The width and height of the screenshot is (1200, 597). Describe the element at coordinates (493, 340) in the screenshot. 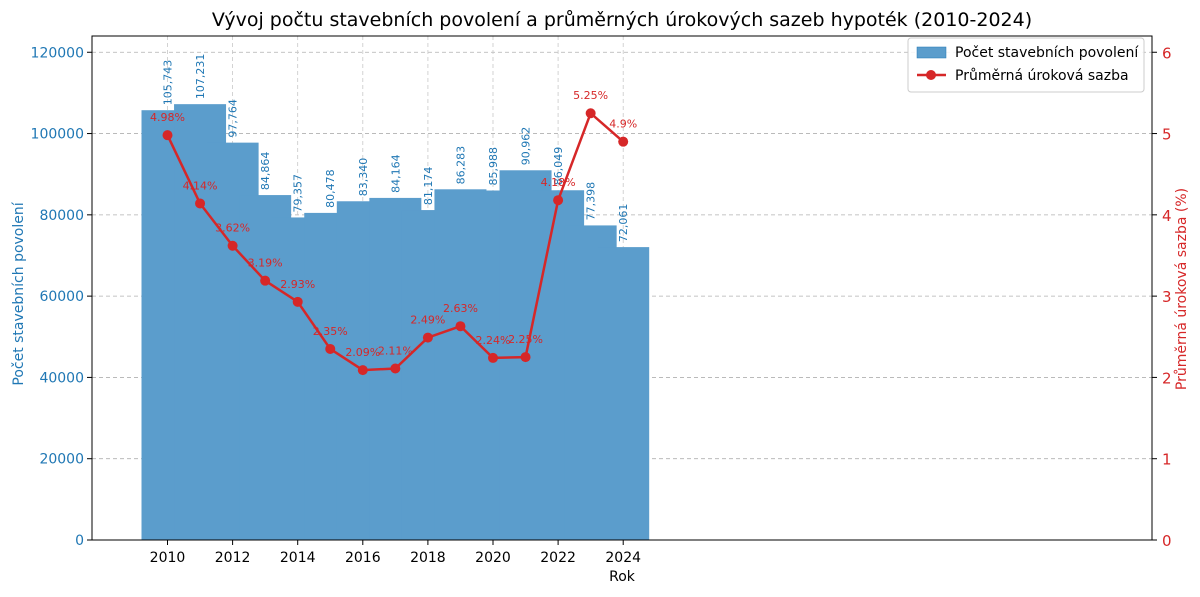

I see `rate-value-label: 2.24%` at that location.